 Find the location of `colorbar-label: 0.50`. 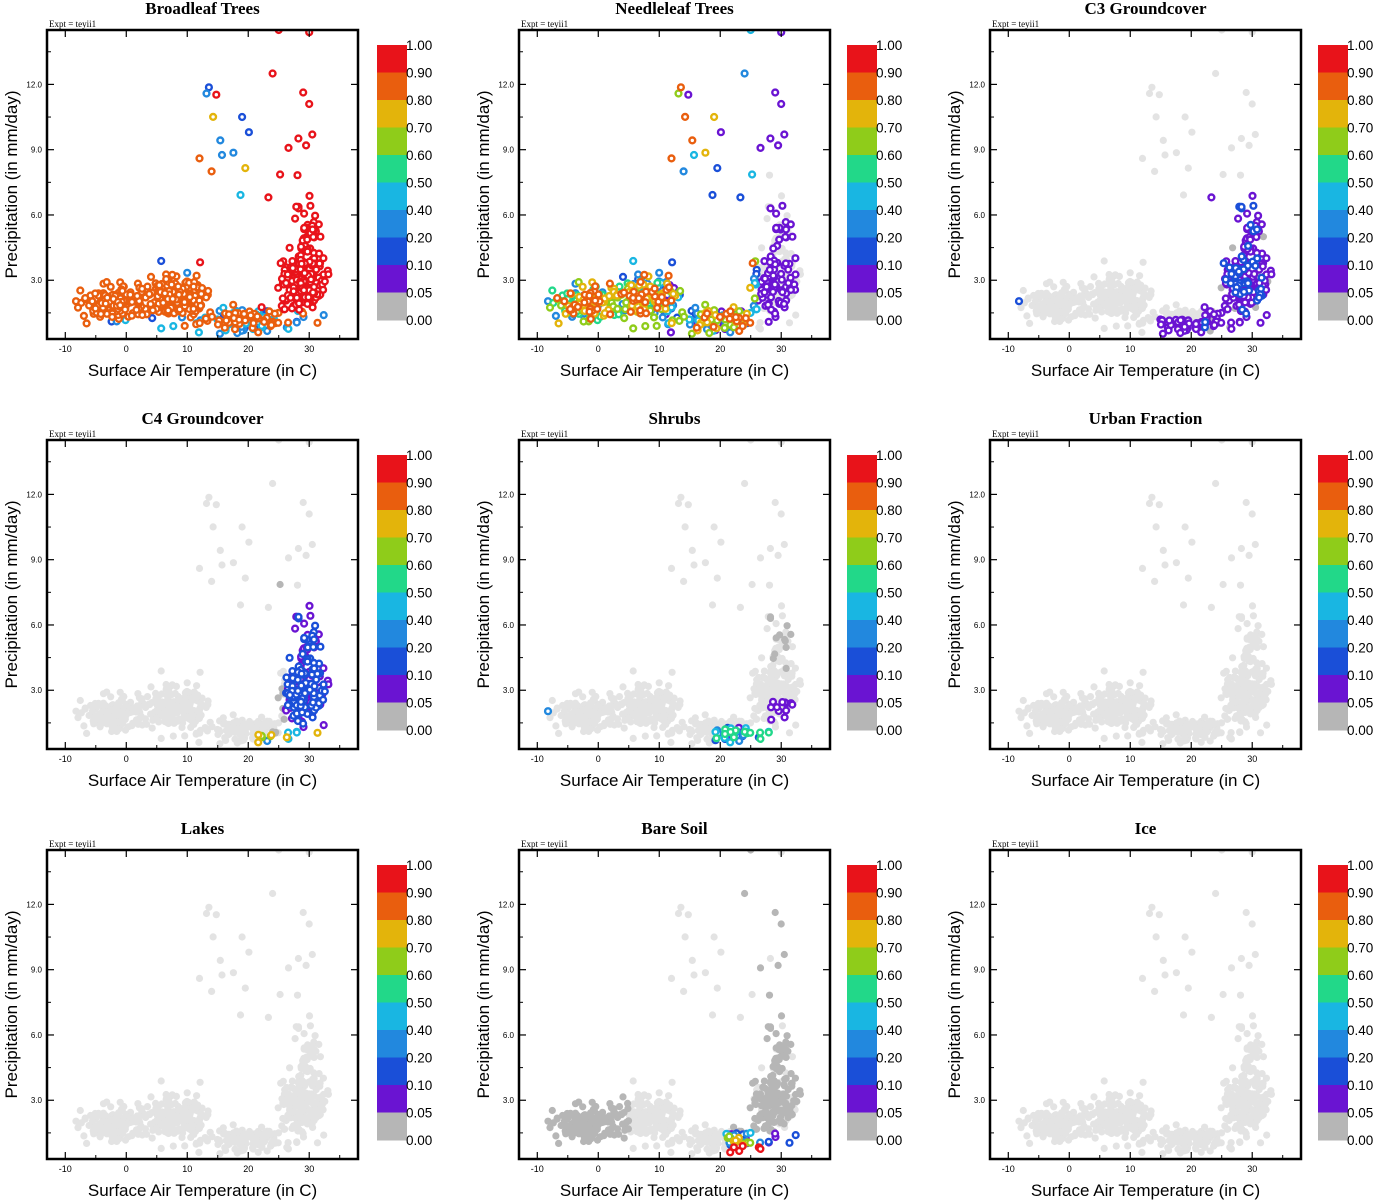

colorbar-label: 0.50 is located at coordinates (889, 593).